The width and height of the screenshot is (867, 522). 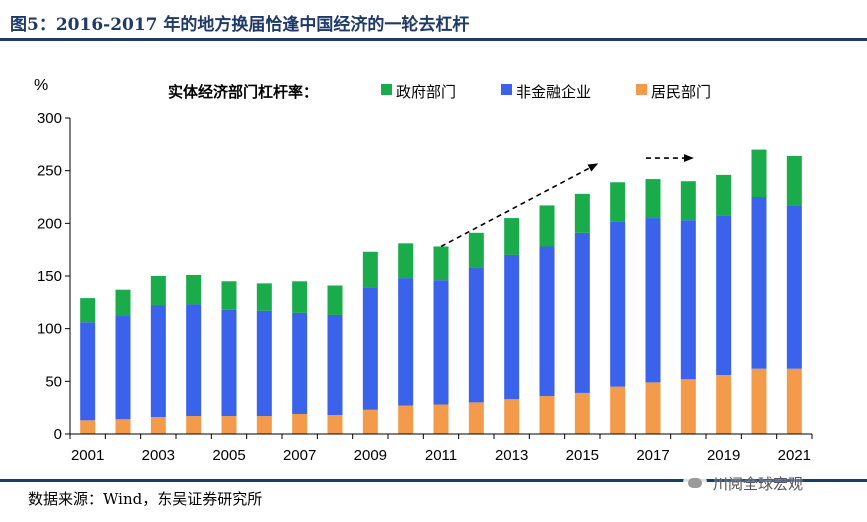 What do you see at coordinates (688, 201) in the screenshot?
I see `bar-segment-2018-s2` at bounding box center [688, 201].